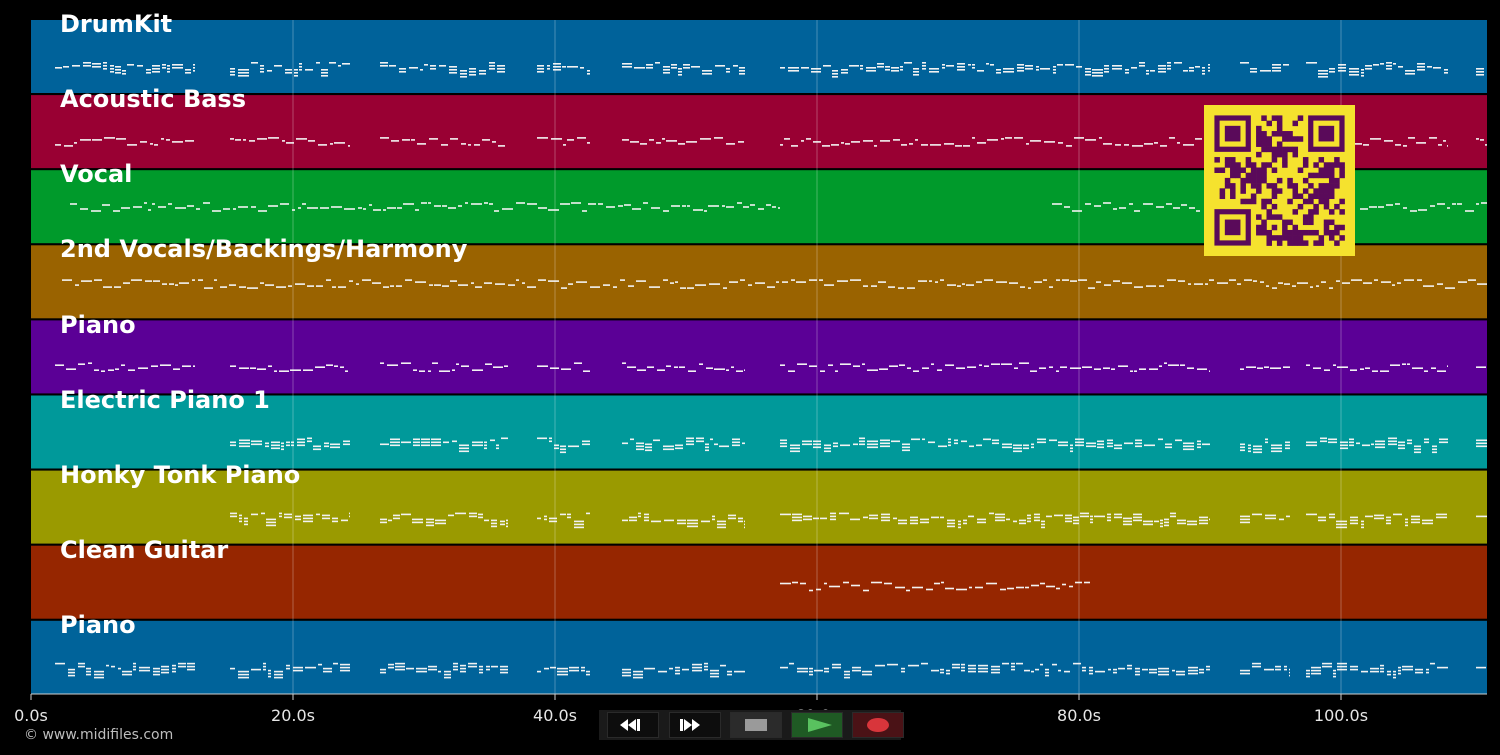  Describe the element at coordinates (759, 56) in the screenshot. I see `track-lane` at that location.